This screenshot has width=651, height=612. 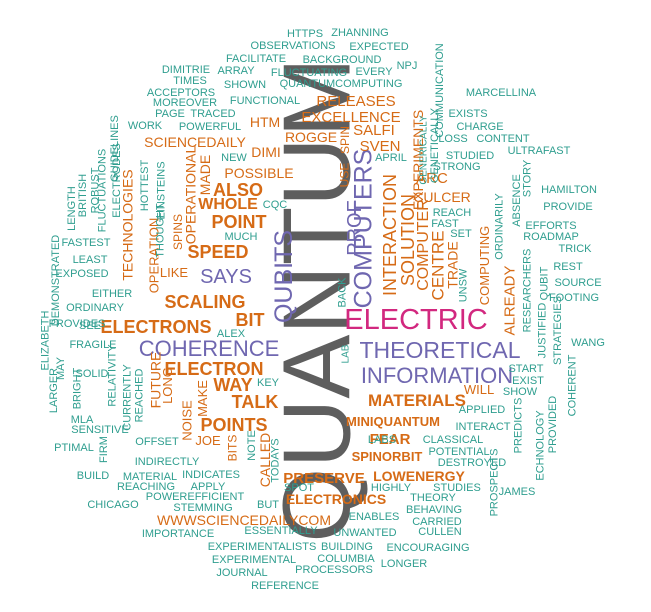 I want to click on cloud-word-journal: JOURNAL, so click(x=242, y=572).